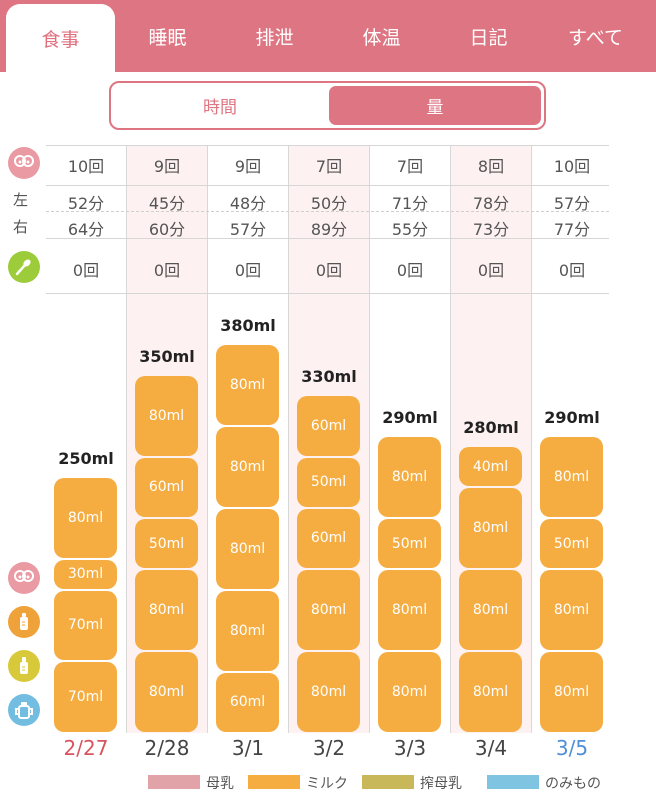  I want to click on date-label: 3/1, so click(248, 748).